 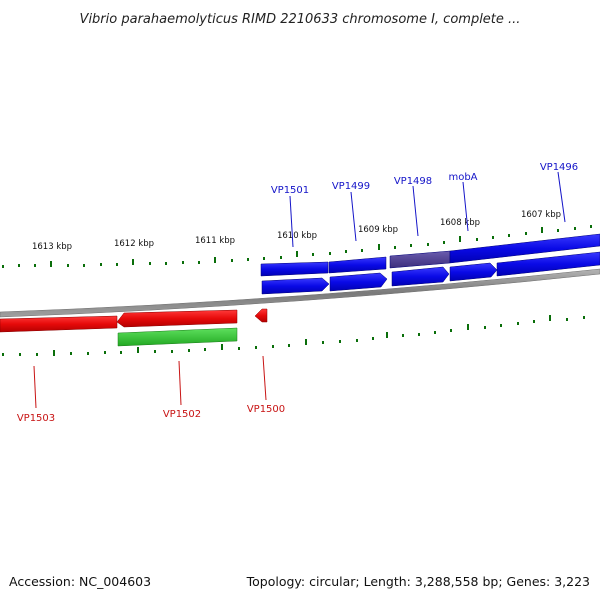 What do you see at coordinates (266, 409) in the screenshot?
I see `gene-label-vp1500: VP1500` at bounding box center [266, 409].